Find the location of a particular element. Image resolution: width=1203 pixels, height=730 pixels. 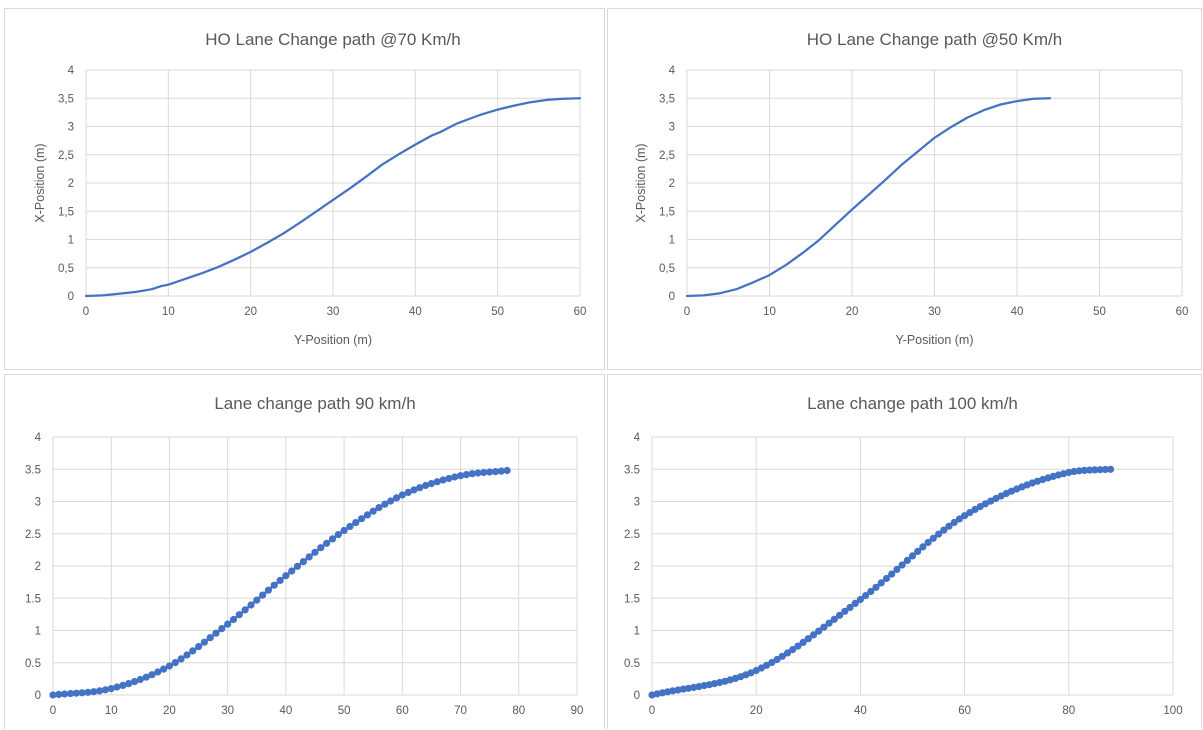

x-tick-label: 70 is located at coordinates (460, 711).